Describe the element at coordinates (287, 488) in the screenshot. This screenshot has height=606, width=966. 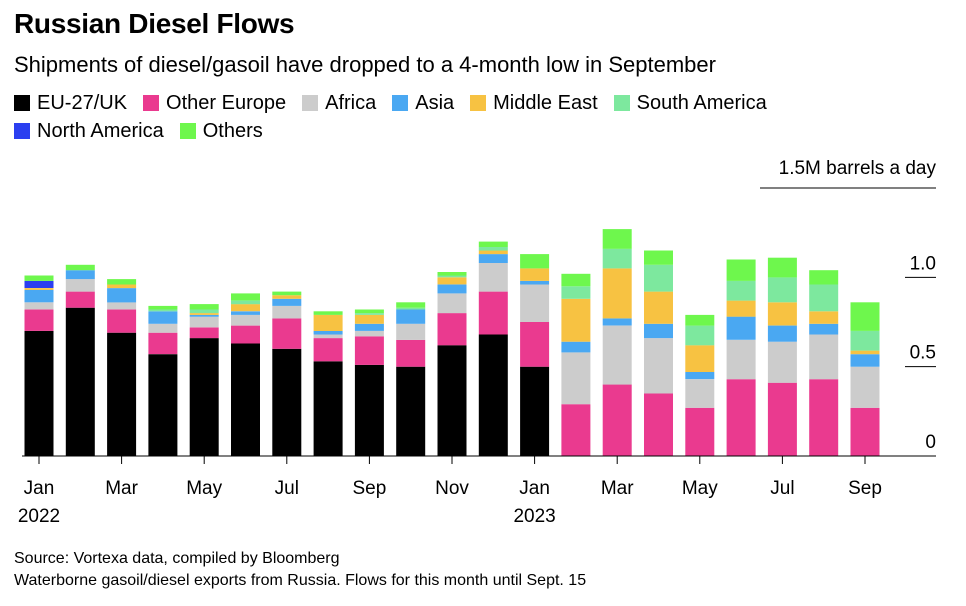
I see `x-tick-label: Jul` at that location.